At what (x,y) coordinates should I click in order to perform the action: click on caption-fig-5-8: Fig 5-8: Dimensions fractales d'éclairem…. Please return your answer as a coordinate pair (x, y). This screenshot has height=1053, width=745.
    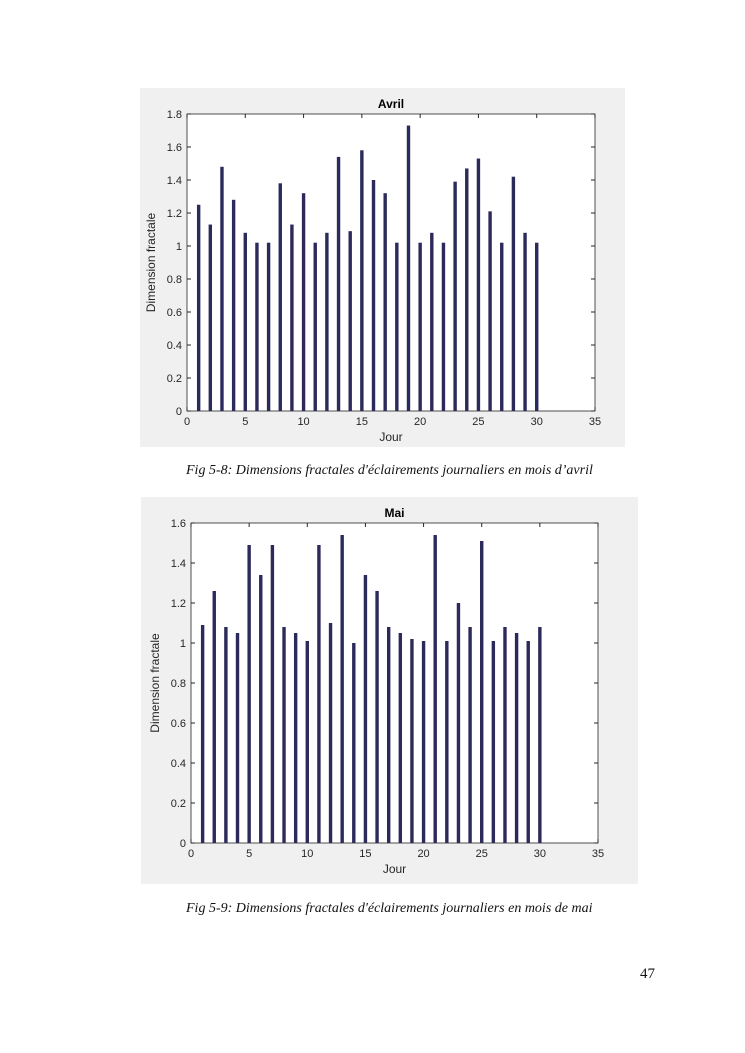
    Looking at the image, I should click on (389, 470).